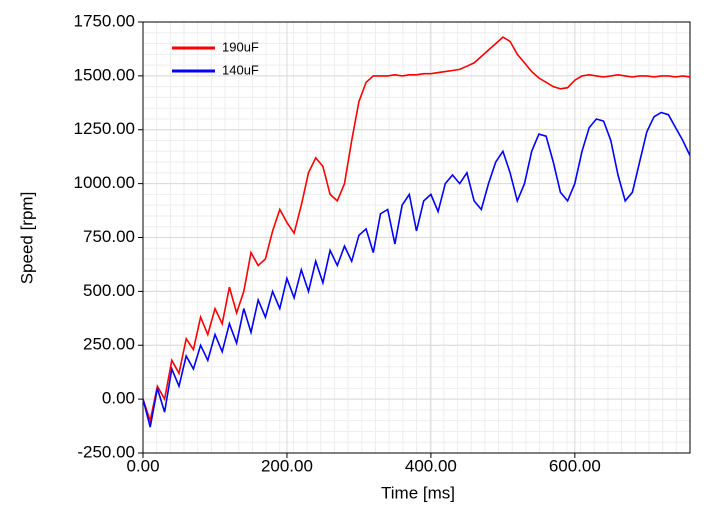 This screenshot has height=512, width=712. Describe the element at coordinates (109, 236) in the screenshot. I see `y-tick-label: 750.00` at that location.